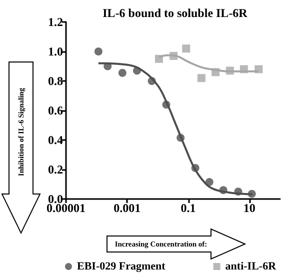  I want to click on y-tick-label: 1.2, so click(55, 22).